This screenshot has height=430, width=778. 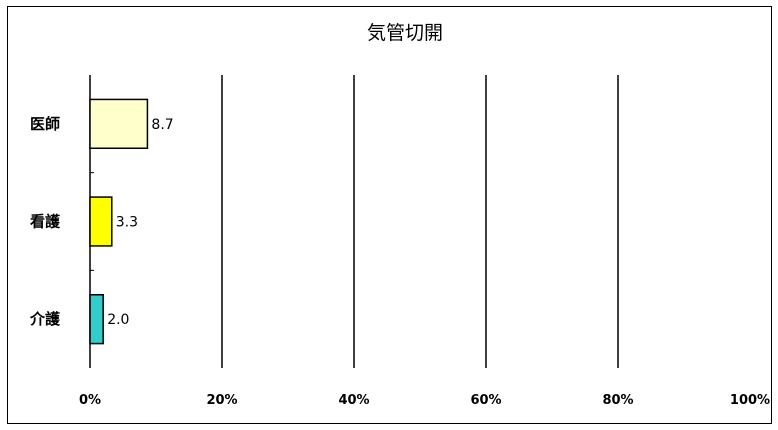 I want to click on data-label: 3.3, so click(x=127, y=223).